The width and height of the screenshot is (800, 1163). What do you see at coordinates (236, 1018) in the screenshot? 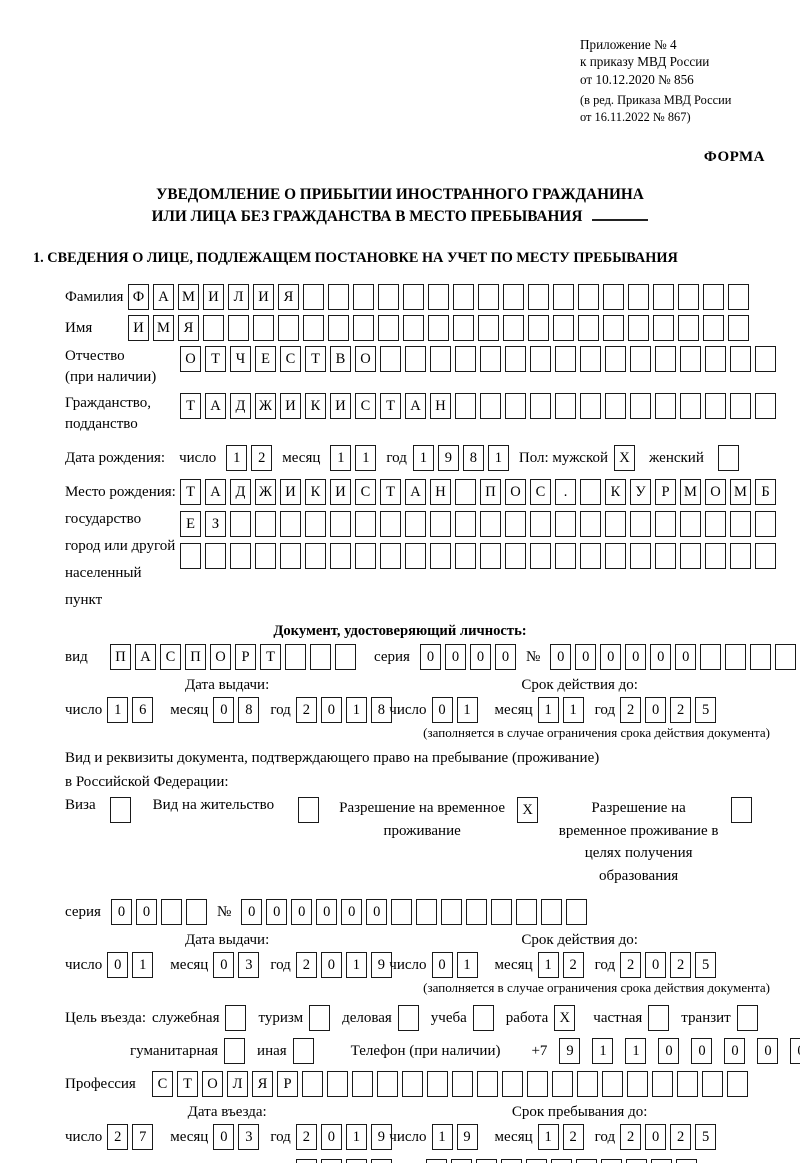
I see `business-checkbox-cell` at bounding box center [236, 1018].